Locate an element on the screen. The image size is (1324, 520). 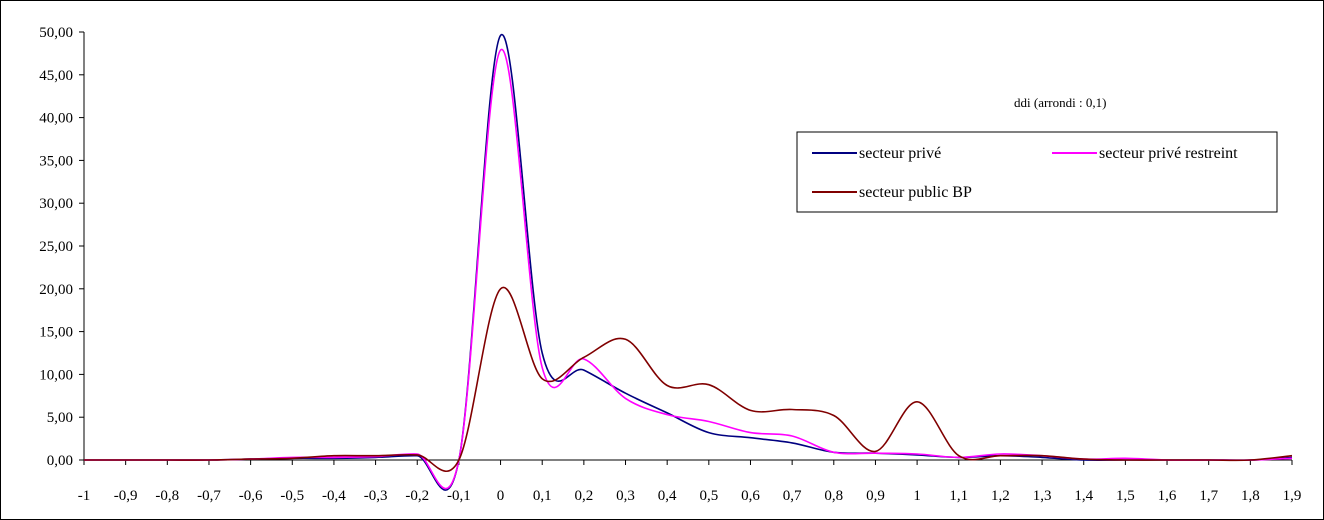
x-tick-label: 1,8 is located at coordinates (1250, 496).